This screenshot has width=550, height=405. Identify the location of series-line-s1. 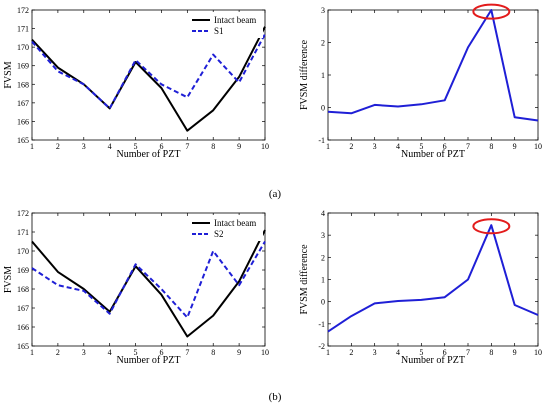
(148, 71).